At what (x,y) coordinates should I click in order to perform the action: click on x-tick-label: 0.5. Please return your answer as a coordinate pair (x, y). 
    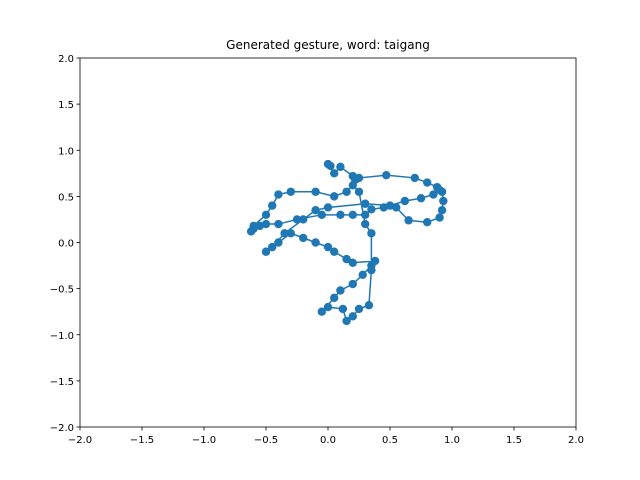
    Looking at the image, I should click on (390, 440).